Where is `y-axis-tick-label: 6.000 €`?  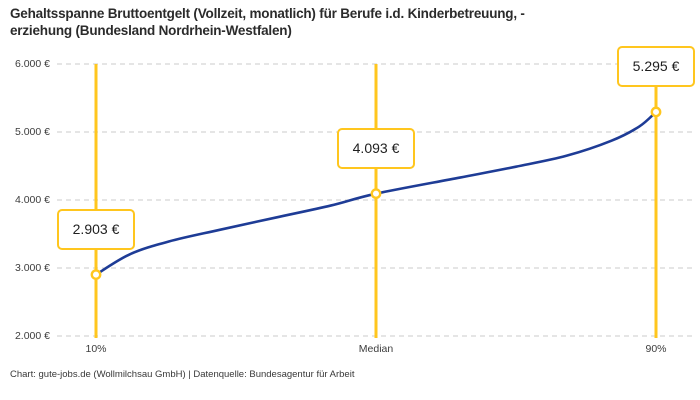
y-axis-tick-label: 6.000 € is located at coordinates (32, 64).